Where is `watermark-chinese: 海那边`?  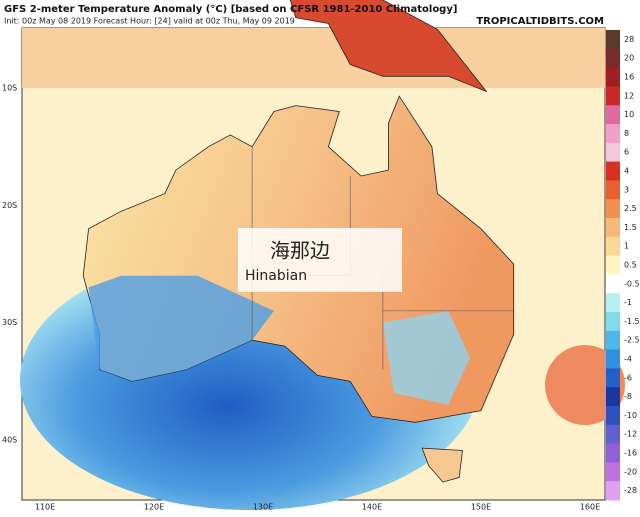
watermark-chinese: 海那边 is located at coordinates (300, 251).